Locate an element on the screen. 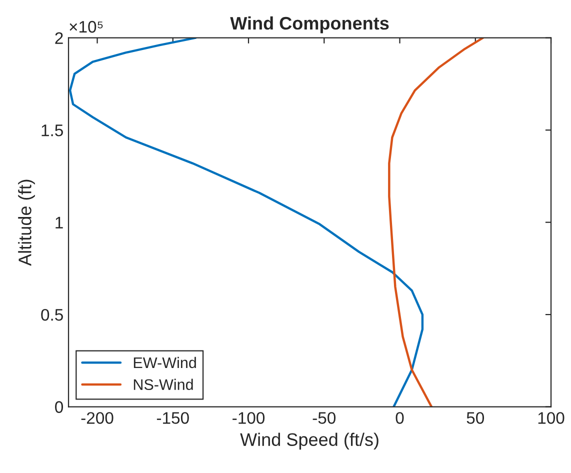 The height and width of the screenshot is (473, 571). text: ×10⁵ is located at coordinates (86, 26).